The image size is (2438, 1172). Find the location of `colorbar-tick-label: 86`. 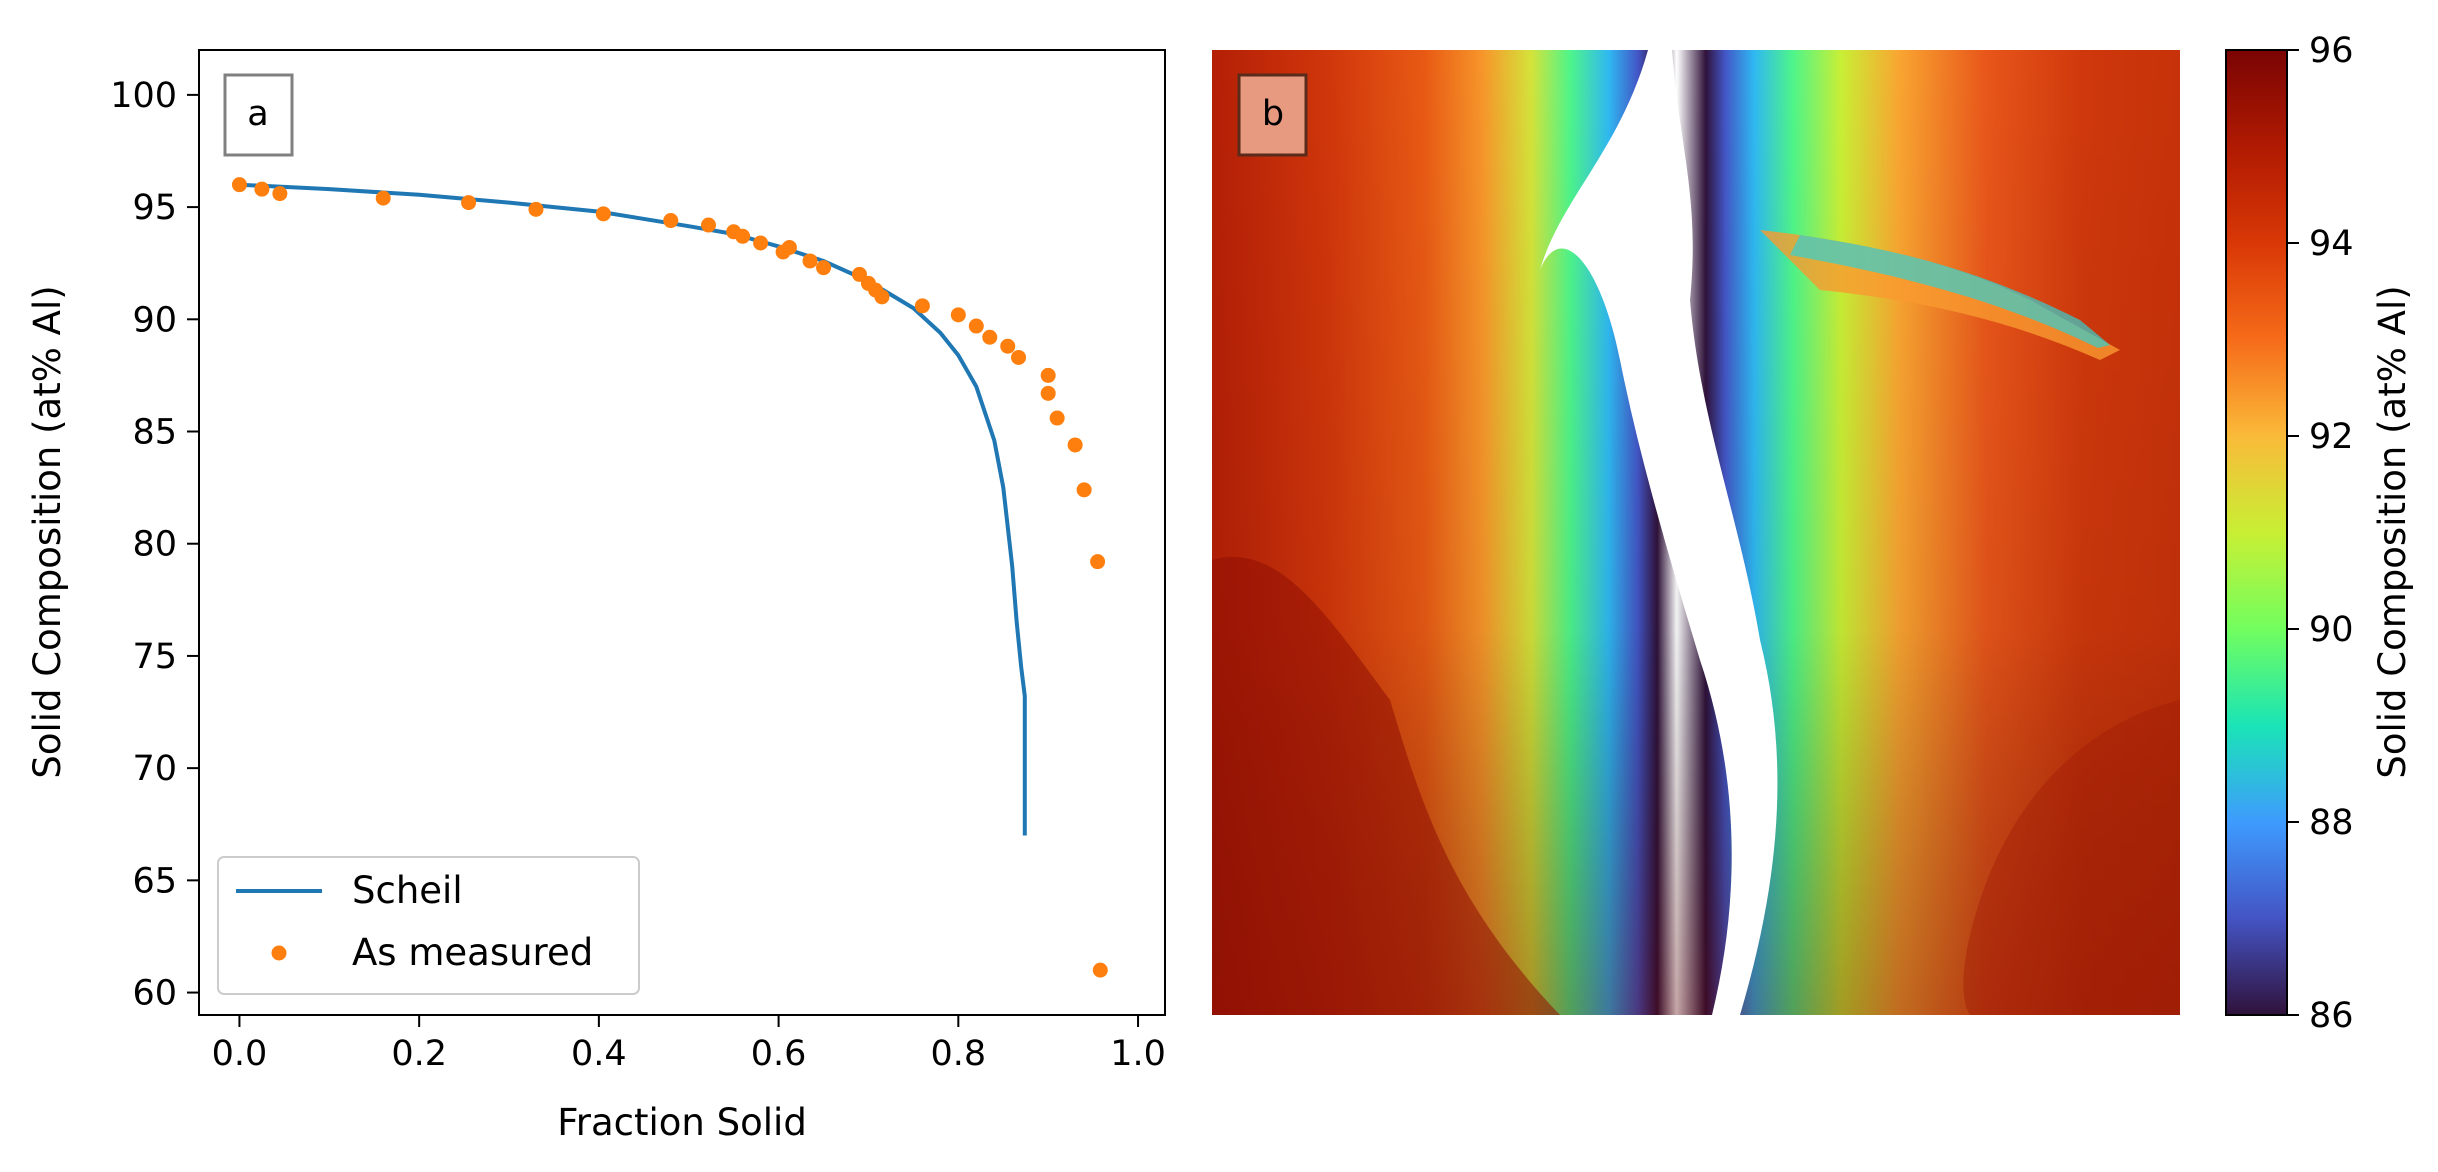

colorbar-tick-label: 86 is located at coordinates (2331, 1016).